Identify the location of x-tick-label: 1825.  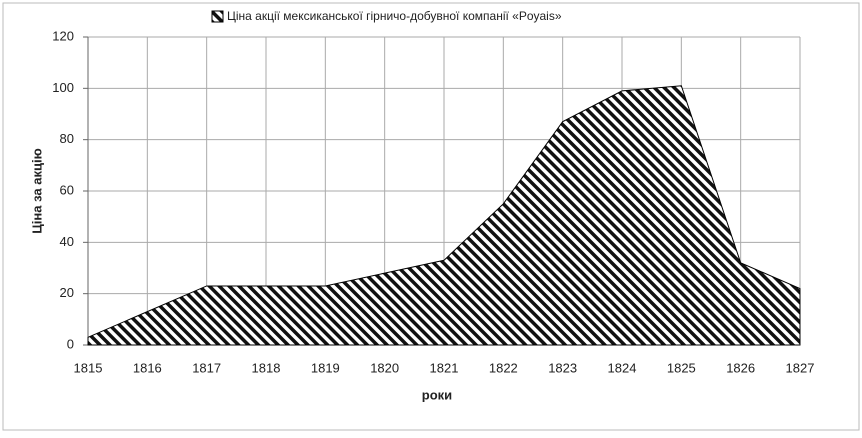
(681, 367).